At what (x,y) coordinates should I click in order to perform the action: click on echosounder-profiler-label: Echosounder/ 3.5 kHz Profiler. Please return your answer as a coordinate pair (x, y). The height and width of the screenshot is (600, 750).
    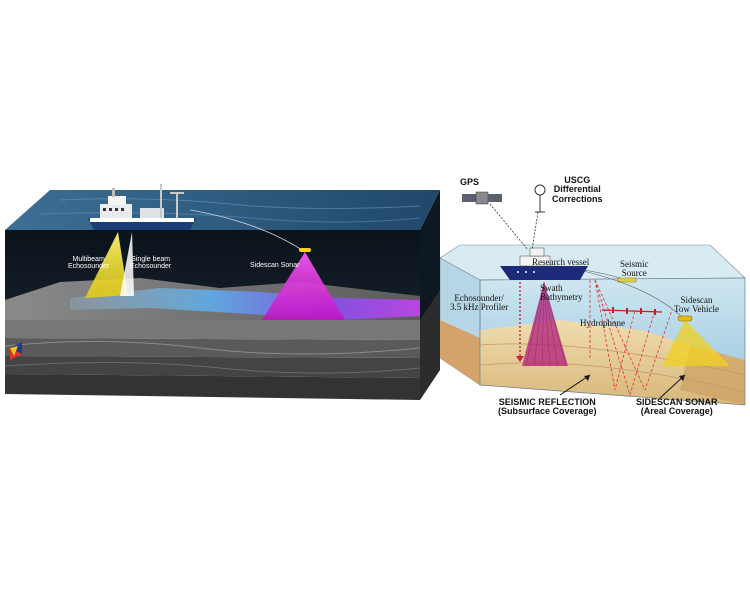
    Looking at the image, I should click on (479, 303).